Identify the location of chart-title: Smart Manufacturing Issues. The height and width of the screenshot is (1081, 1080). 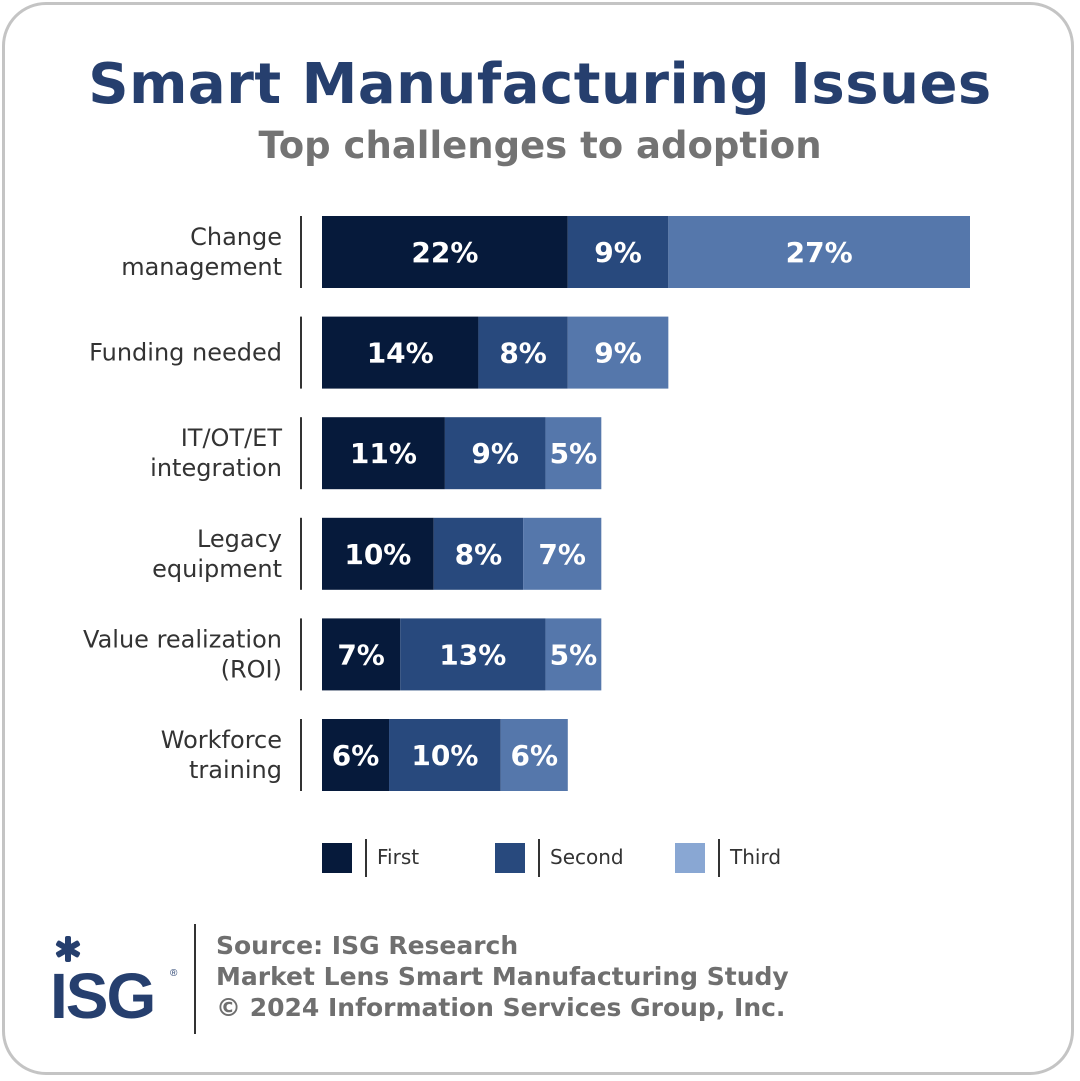
(540, 84).